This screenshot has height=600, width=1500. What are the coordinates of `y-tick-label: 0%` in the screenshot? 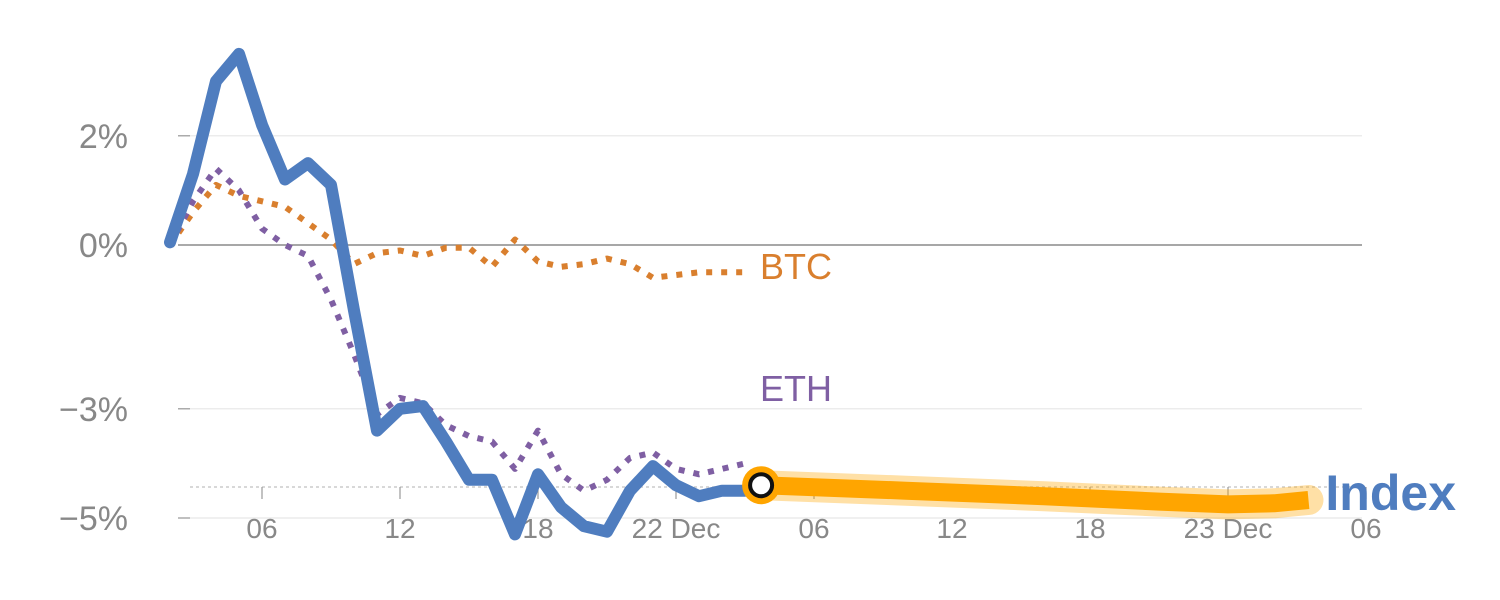 It's located at (103, 246).